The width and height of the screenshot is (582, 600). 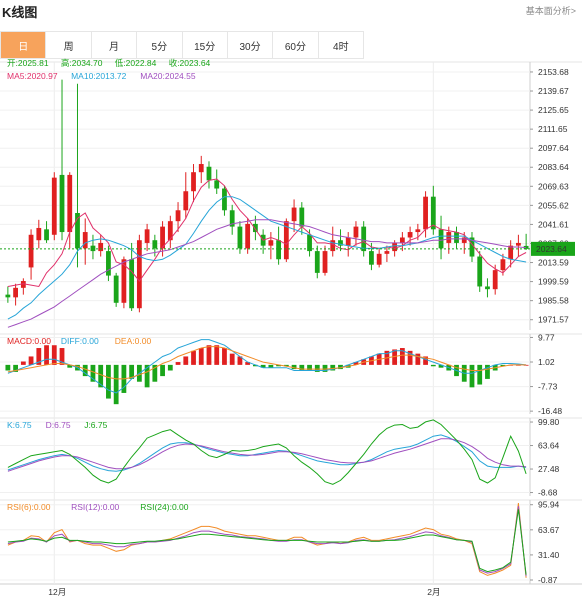 What do you see at coordinates (341, 47) in the screenshot?
I see `tab-7: 4时` at bounding box center [341, 47].